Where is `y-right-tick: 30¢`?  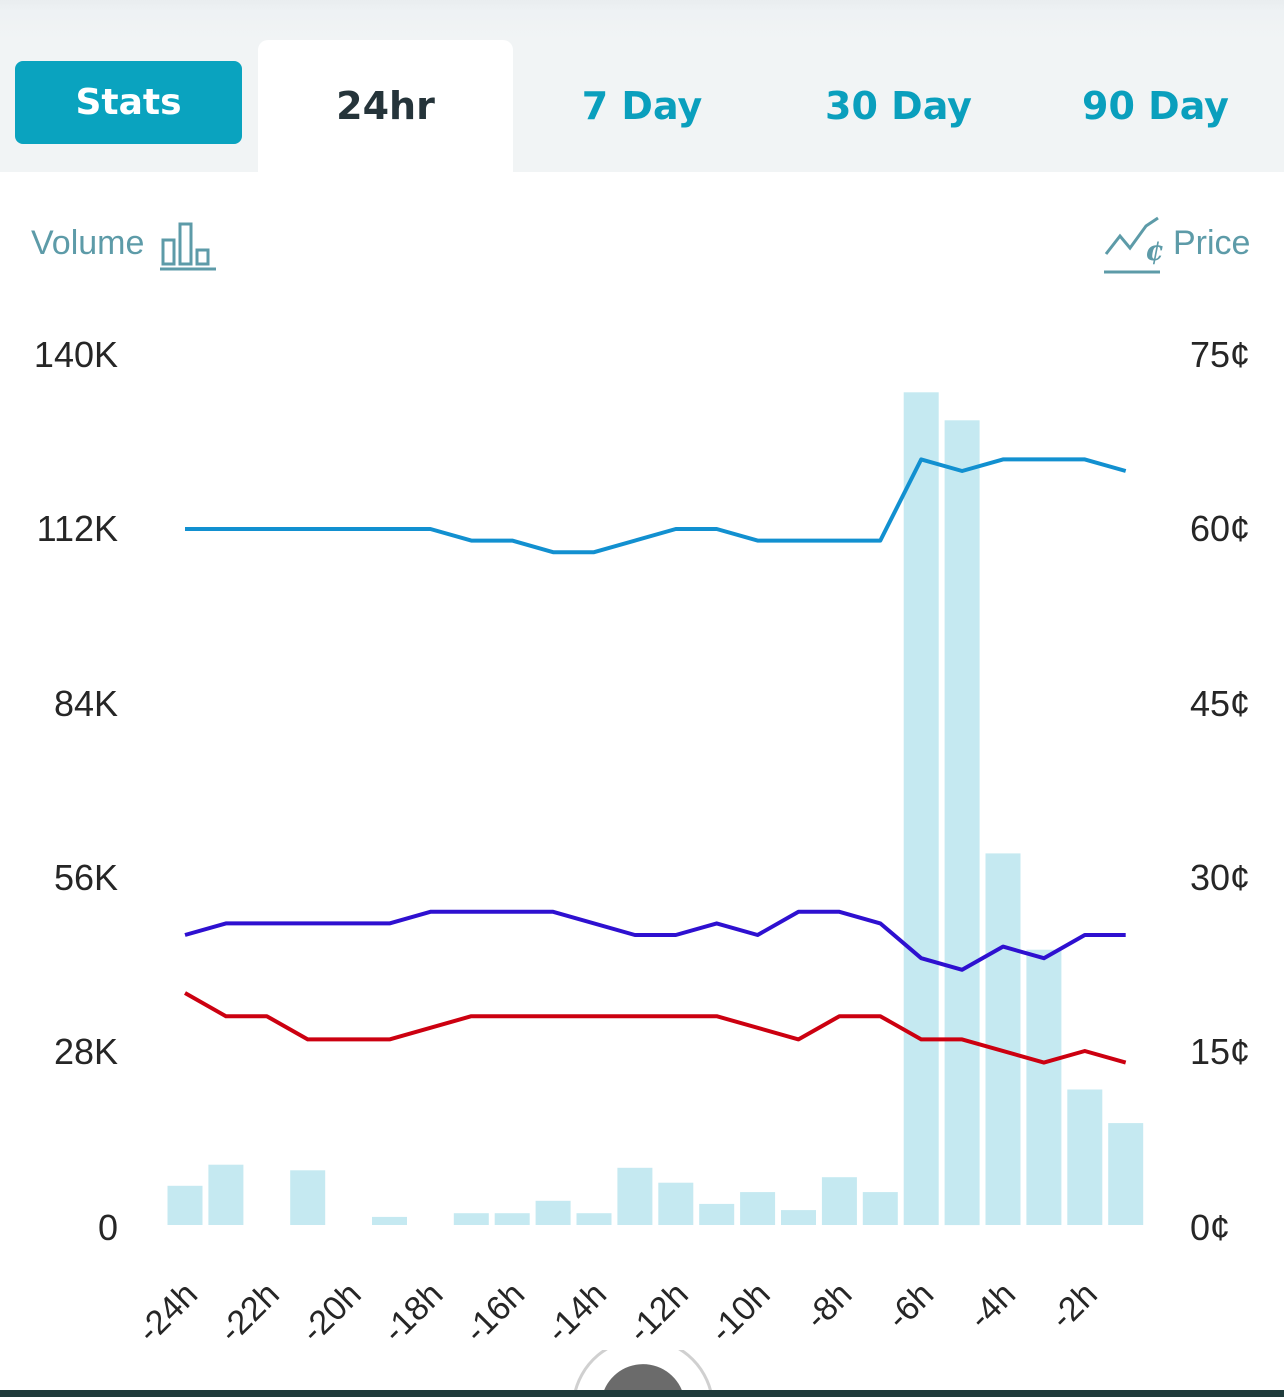 y-right-tick: 30¢ is located at coordinates (1220, 877).